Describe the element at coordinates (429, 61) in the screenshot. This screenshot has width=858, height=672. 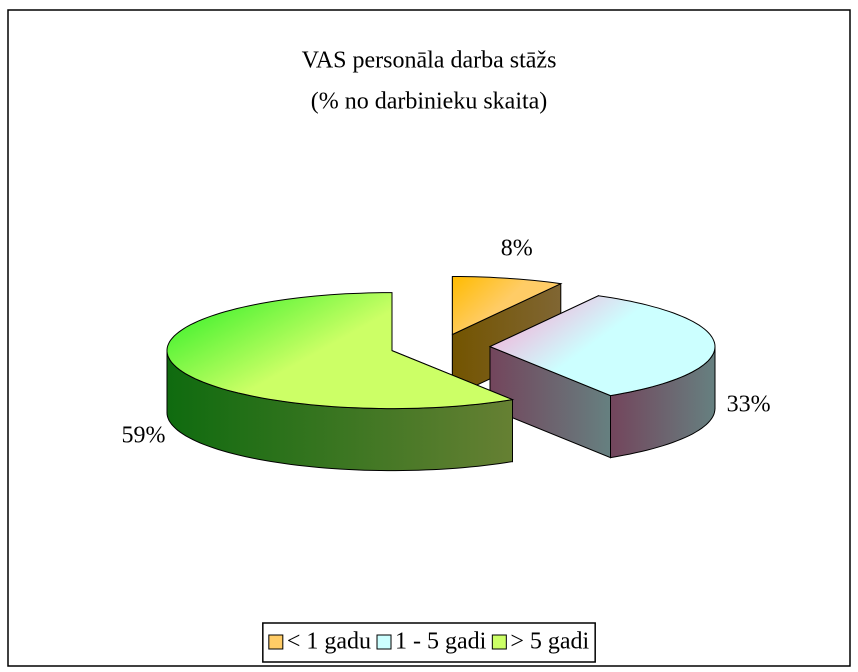
I see `chart-title: VAS personāla darba stāžs` at that location.